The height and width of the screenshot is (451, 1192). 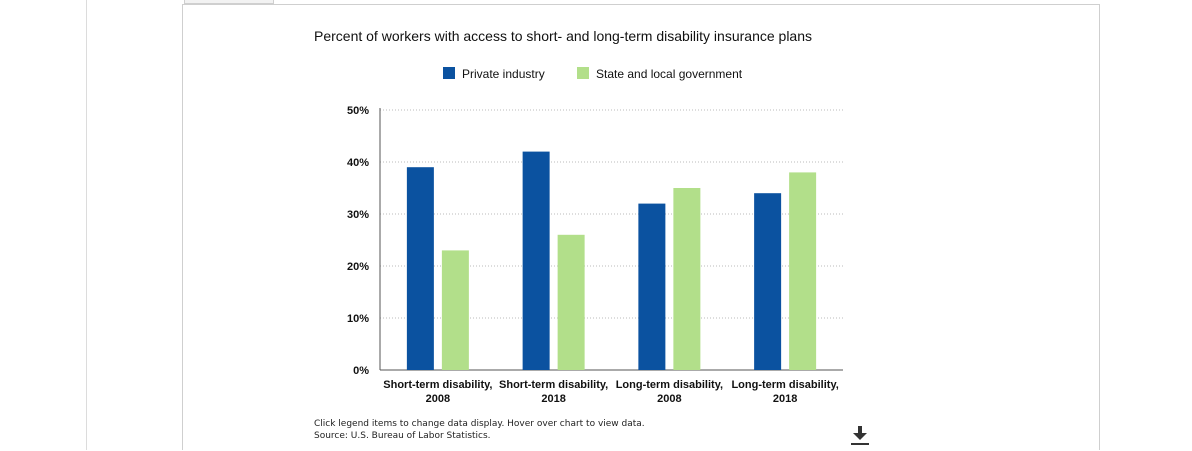 I want to click on download-button, so click(x=860, y=435).